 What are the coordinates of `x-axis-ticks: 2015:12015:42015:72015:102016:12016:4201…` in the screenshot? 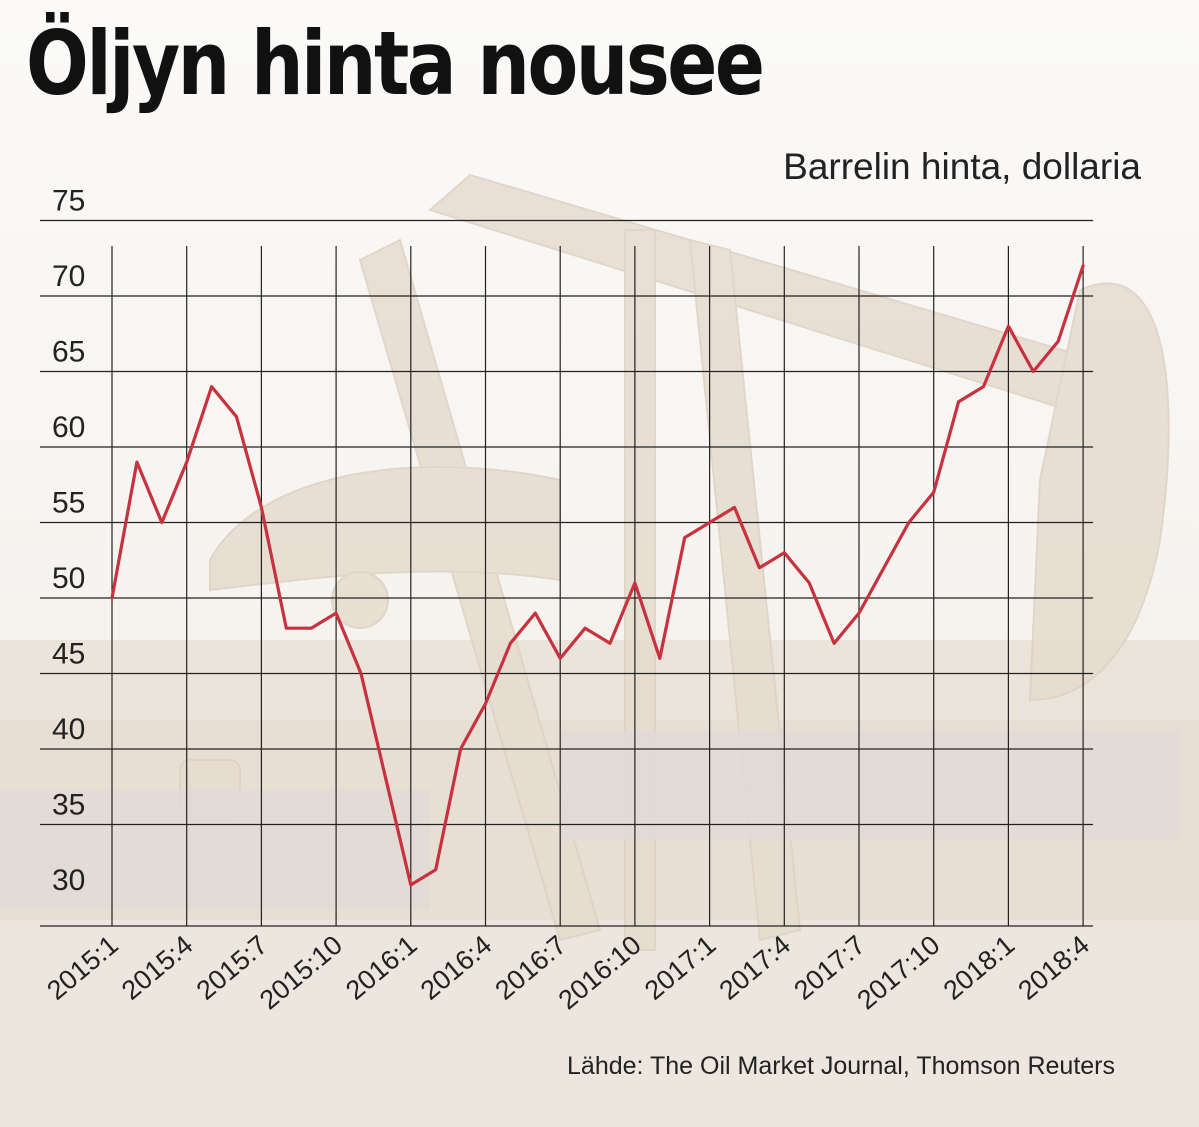 It's located at (568, 973).